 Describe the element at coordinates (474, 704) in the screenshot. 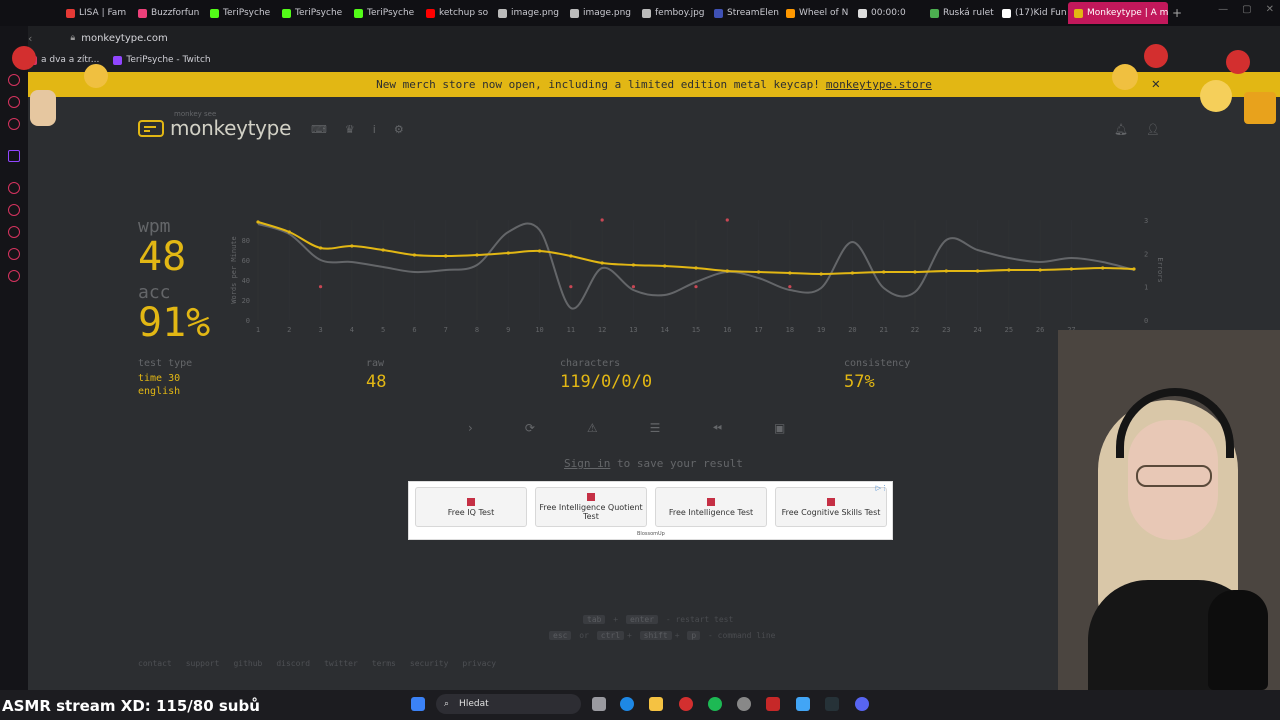

I see `taskbar-search-label: Hledat` at that location.